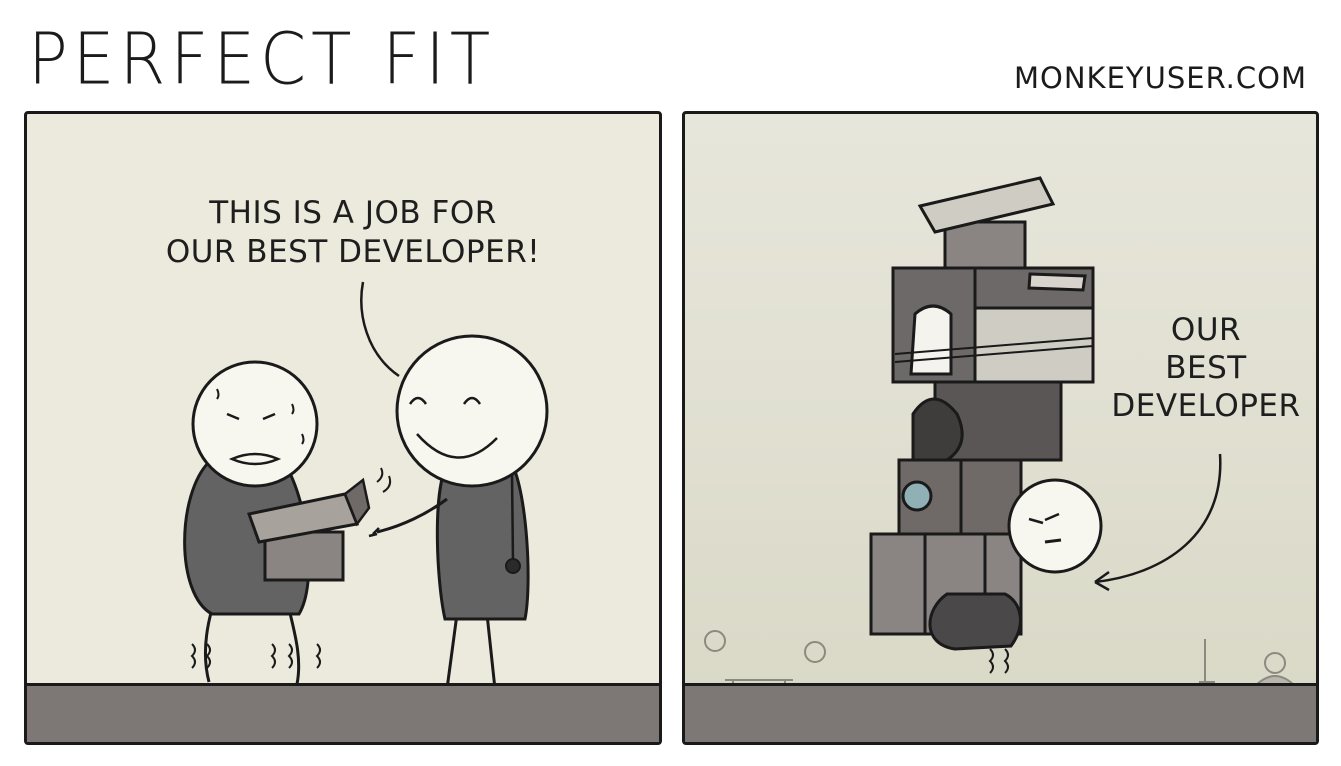 The image size is (1341, 766). I want to click on panel-1-scene, so click(366, 485).